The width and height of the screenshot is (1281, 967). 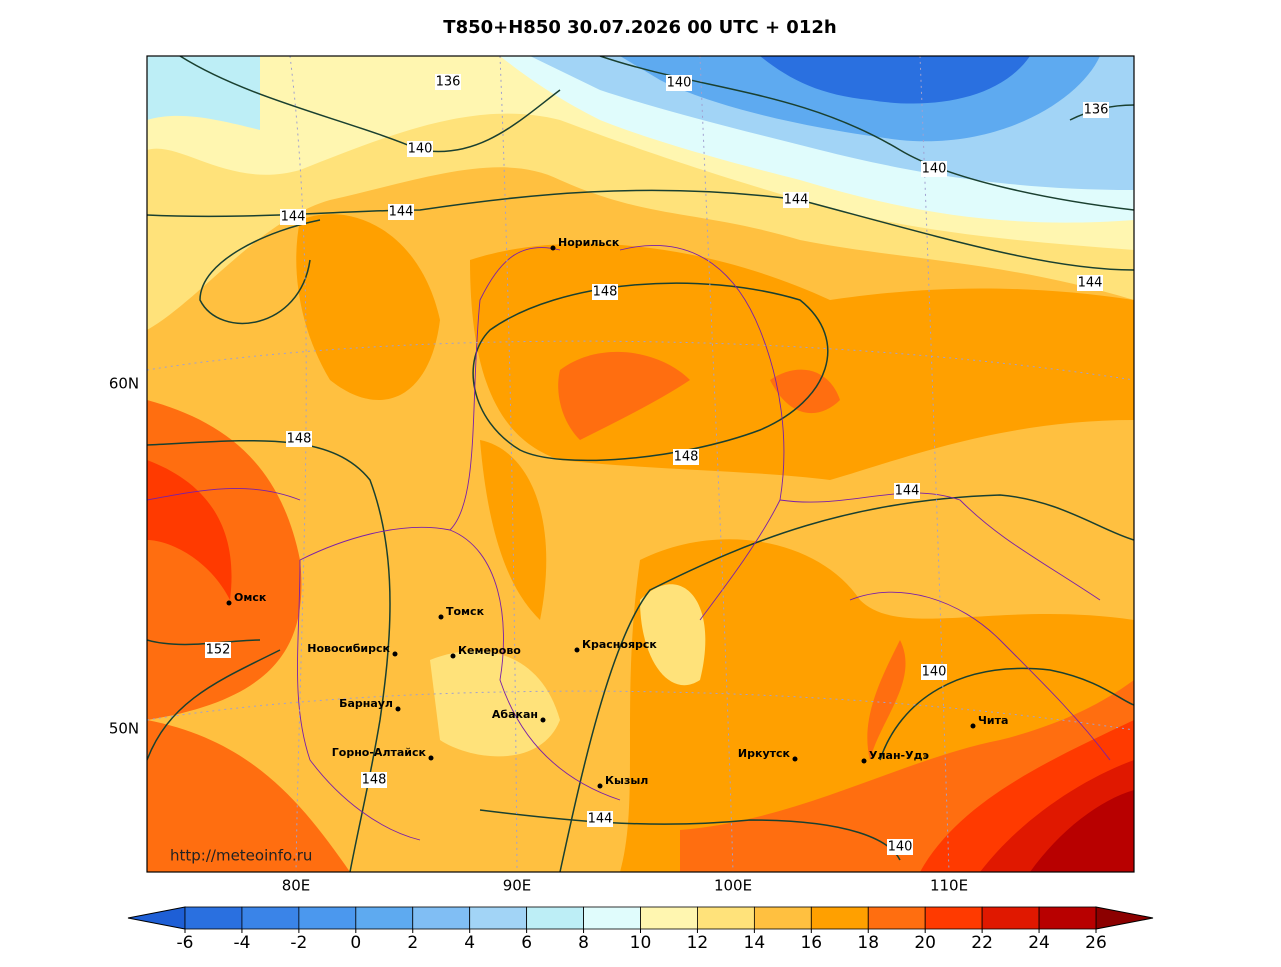 I want to click on source-url: http://meteoinfo.ru, so click(x=241, y=856).